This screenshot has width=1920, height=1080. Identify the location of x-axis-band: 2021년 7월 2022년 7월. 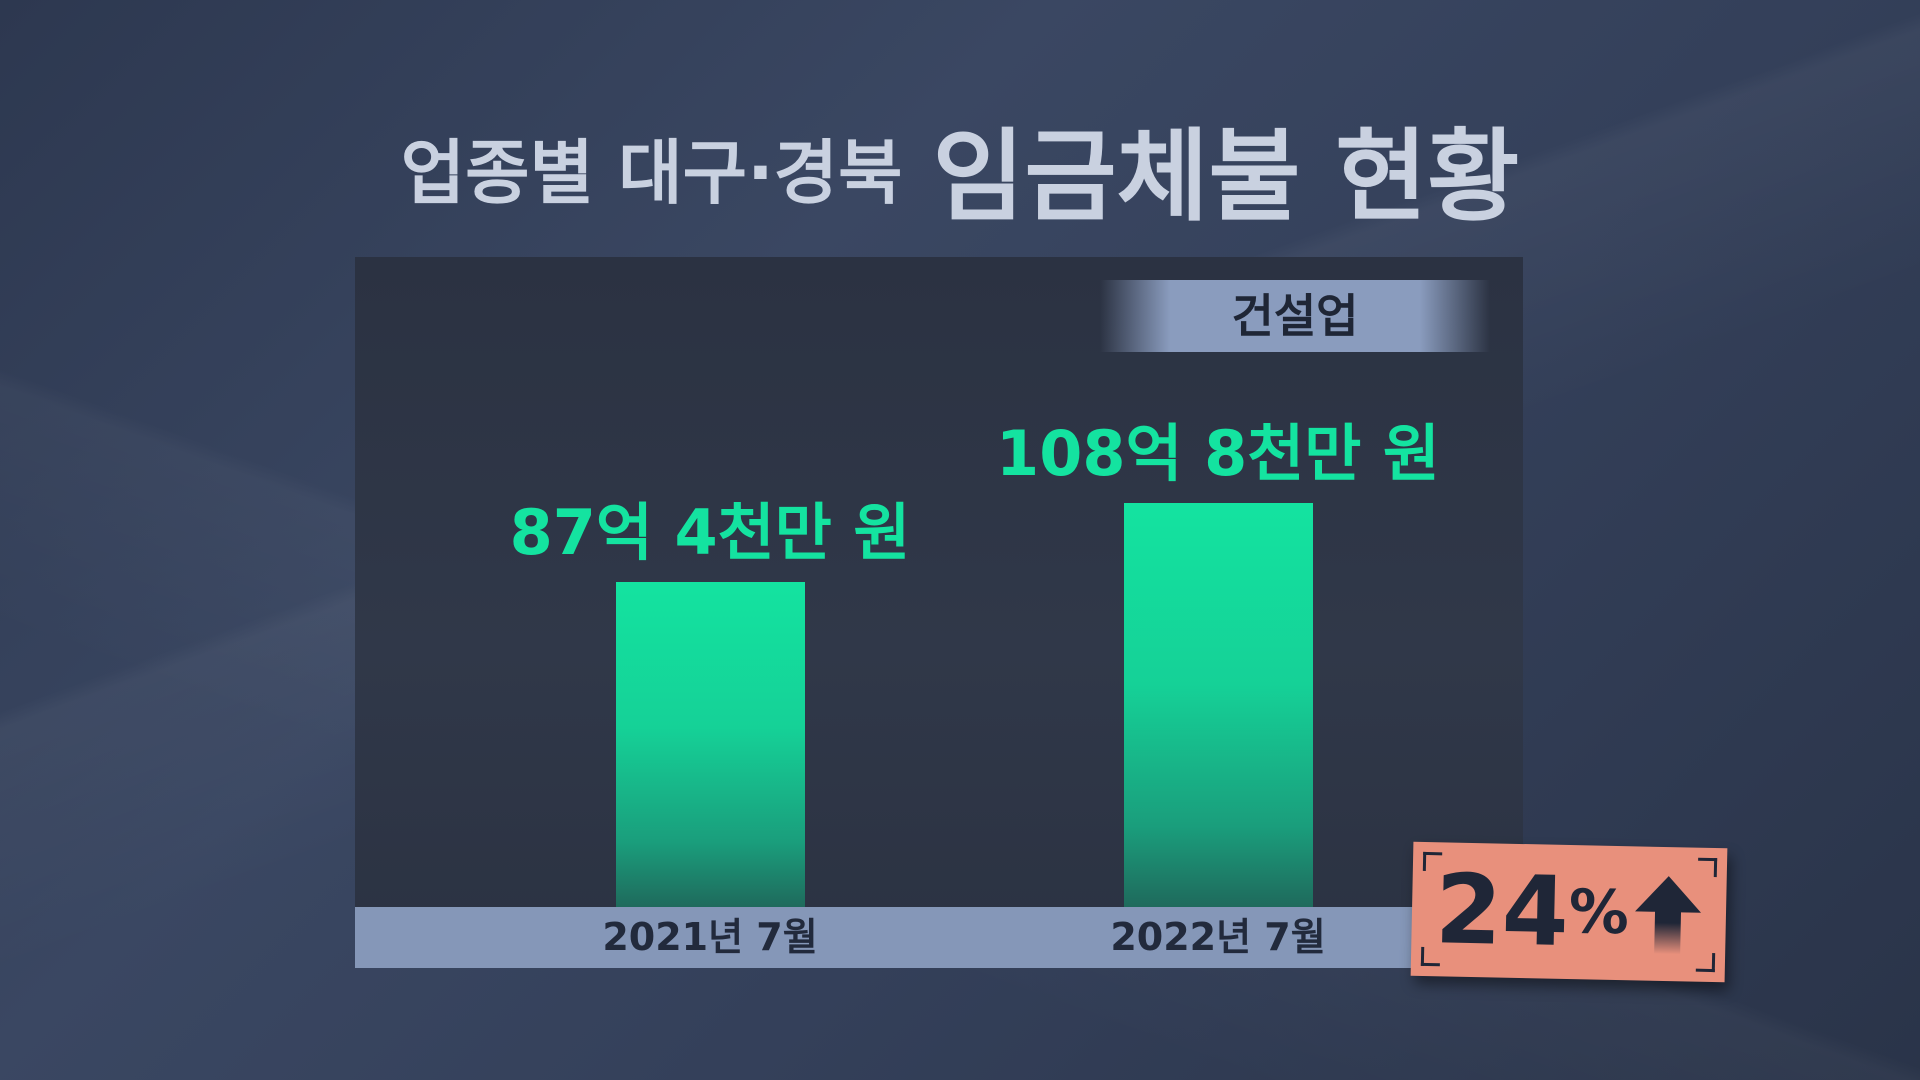
(939, 937).